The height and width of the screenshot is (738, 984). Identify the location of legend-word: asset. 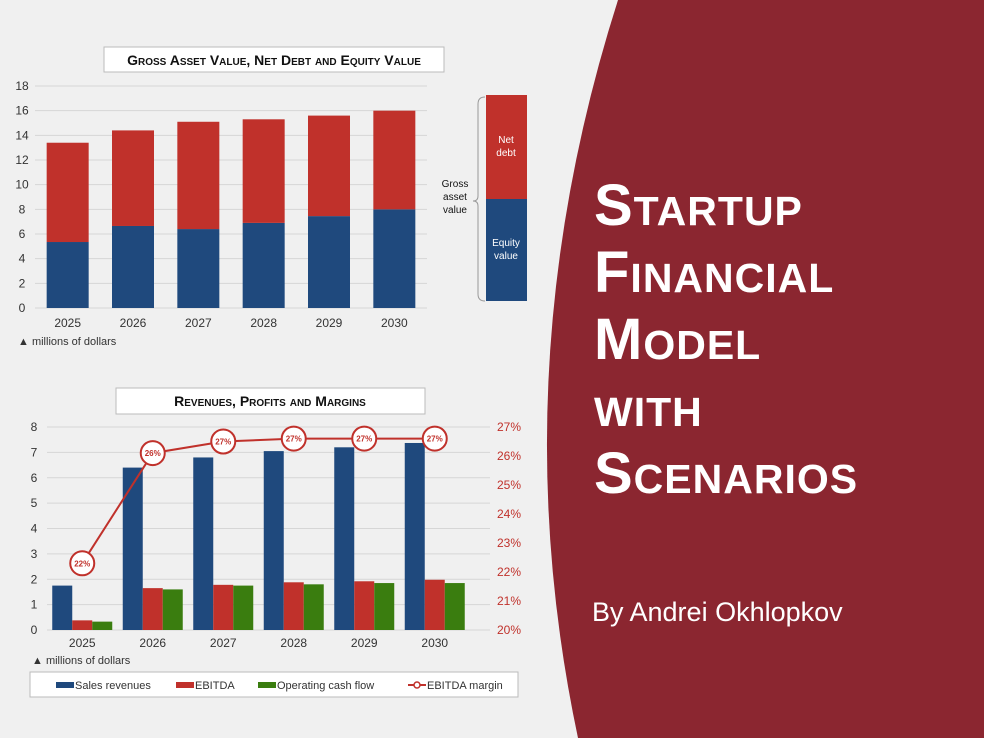
(455, 197).